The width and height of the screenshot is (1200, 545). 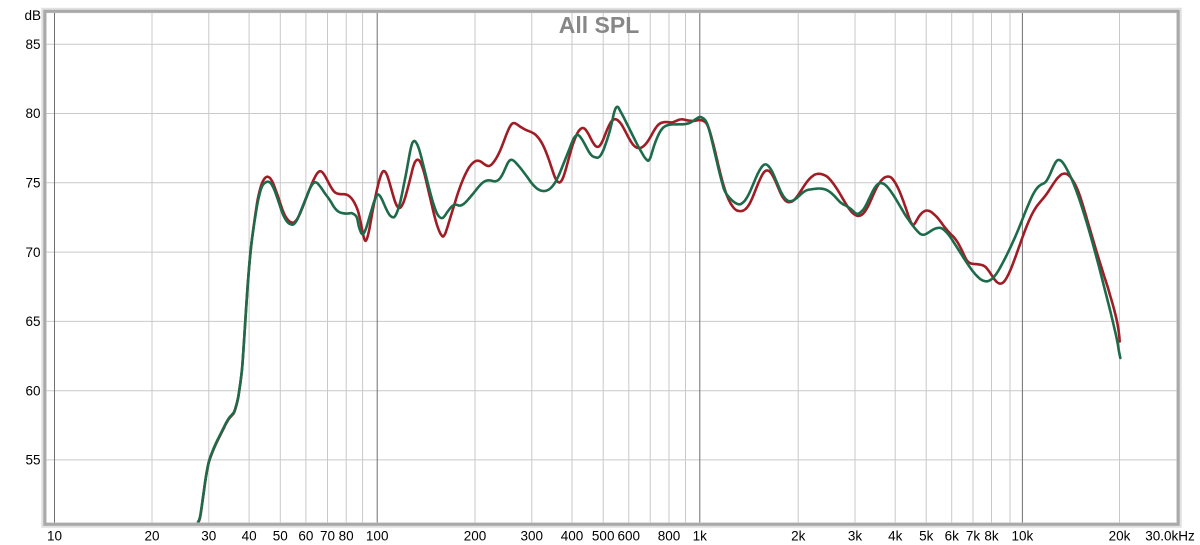 What do you see at coordinates (32, 321) in the screenshot?
I see `svg-text: 65` at bounding box center [32, 321].